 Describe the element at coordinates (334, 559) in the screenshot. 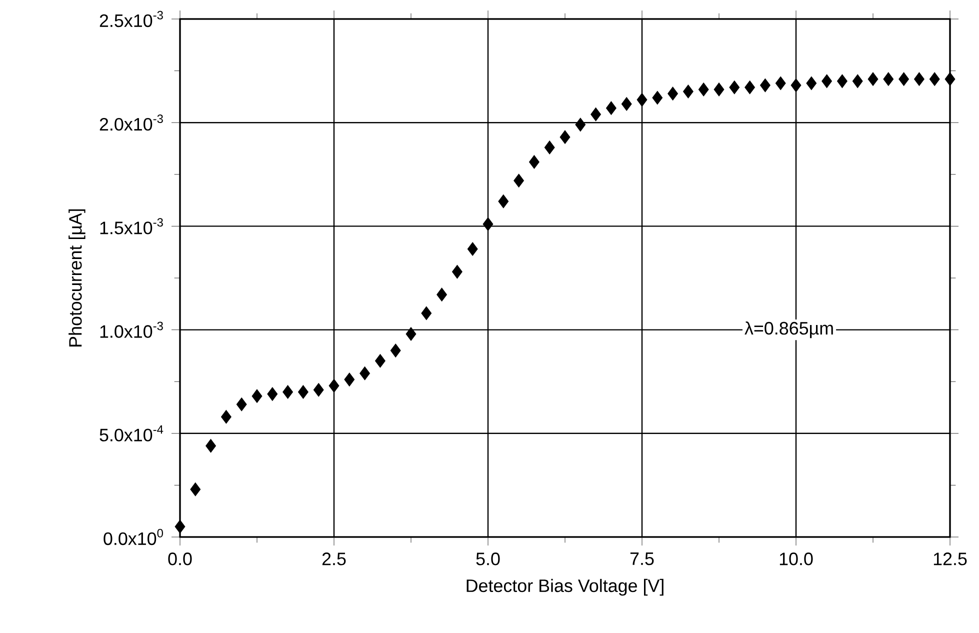

I see `x-tick-label: 2.5` at that location.